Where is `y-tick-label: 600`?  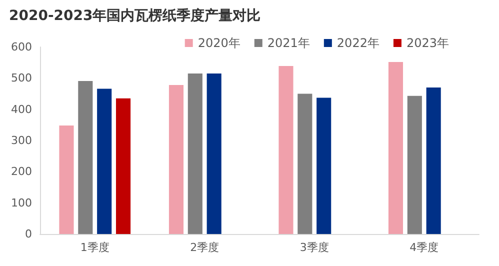 y-tick-label: 600 is located at coordinates (21, 47).